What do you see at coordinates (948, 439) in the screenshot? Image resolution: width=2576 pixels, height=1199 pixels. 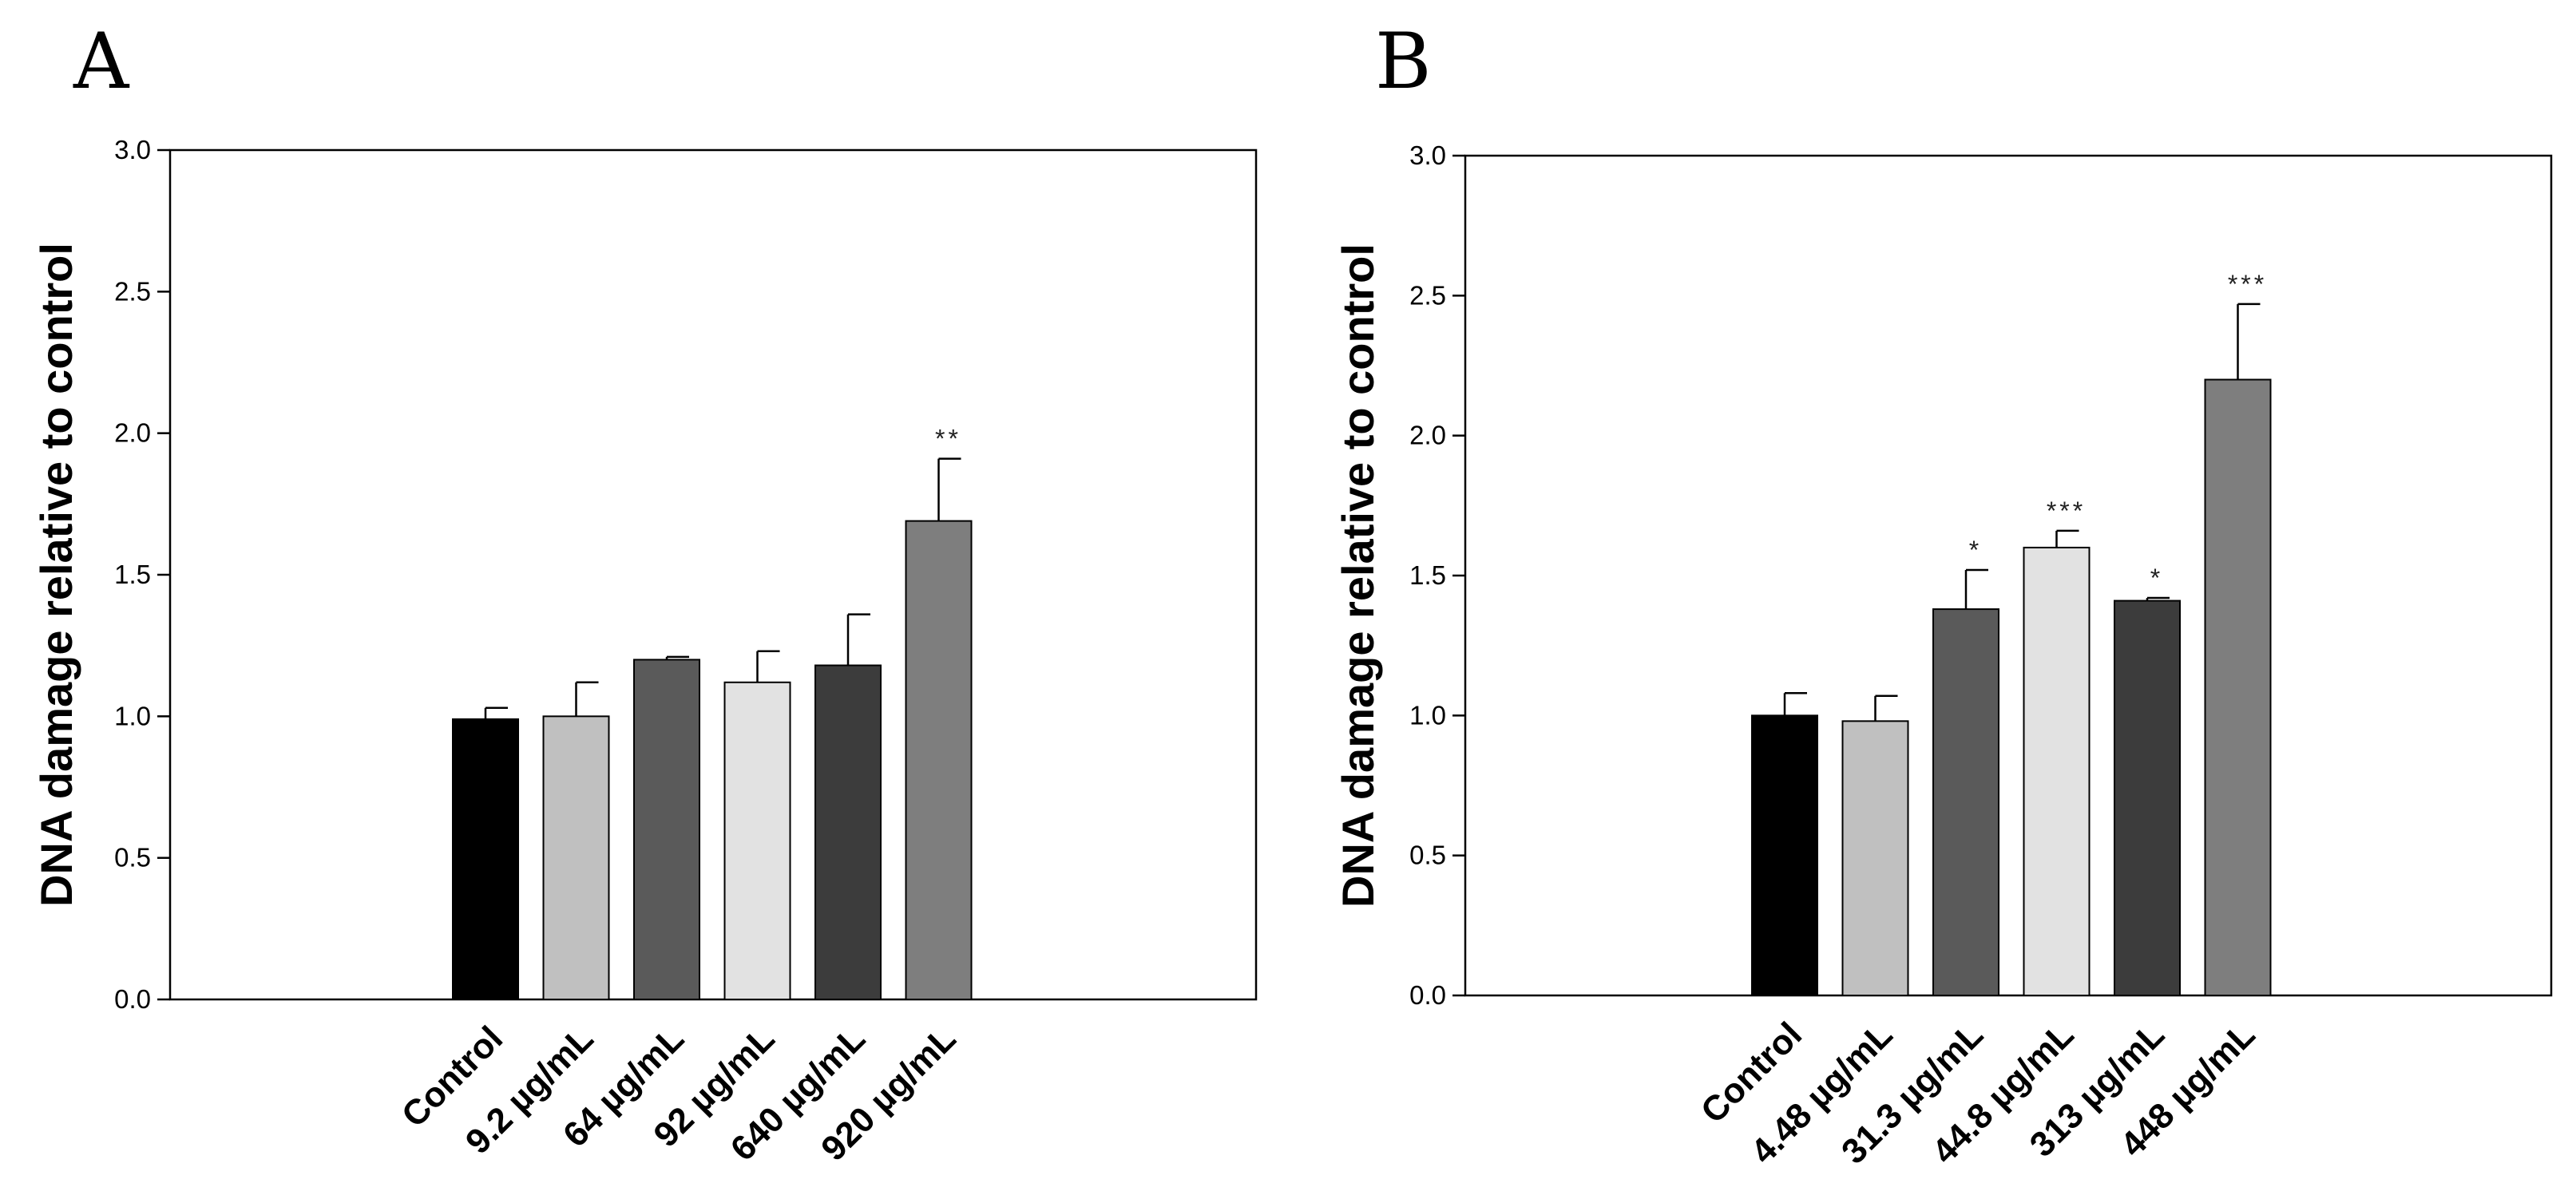 I see `significance-marker: **` at bounding box center [948, 439].